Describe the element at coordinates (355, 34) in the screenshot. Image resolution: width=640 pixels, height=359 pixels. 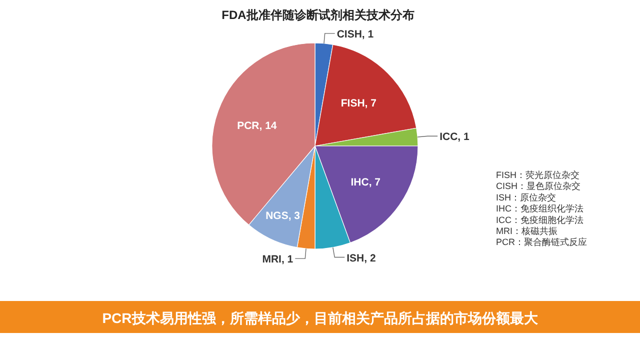
I see `slice-label: CISH, 1` at that location.